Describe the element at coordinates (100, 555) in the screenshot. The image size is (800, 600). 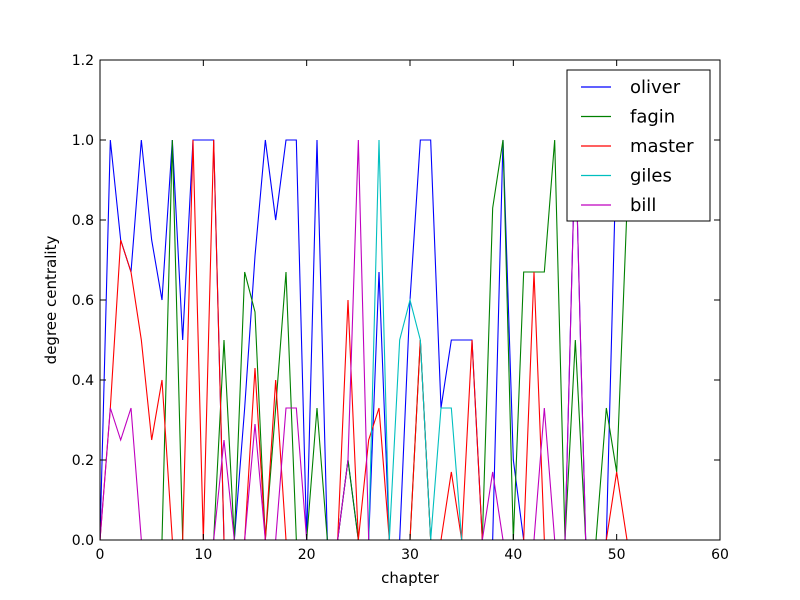
I see `x-tick-label: 0` at that location.